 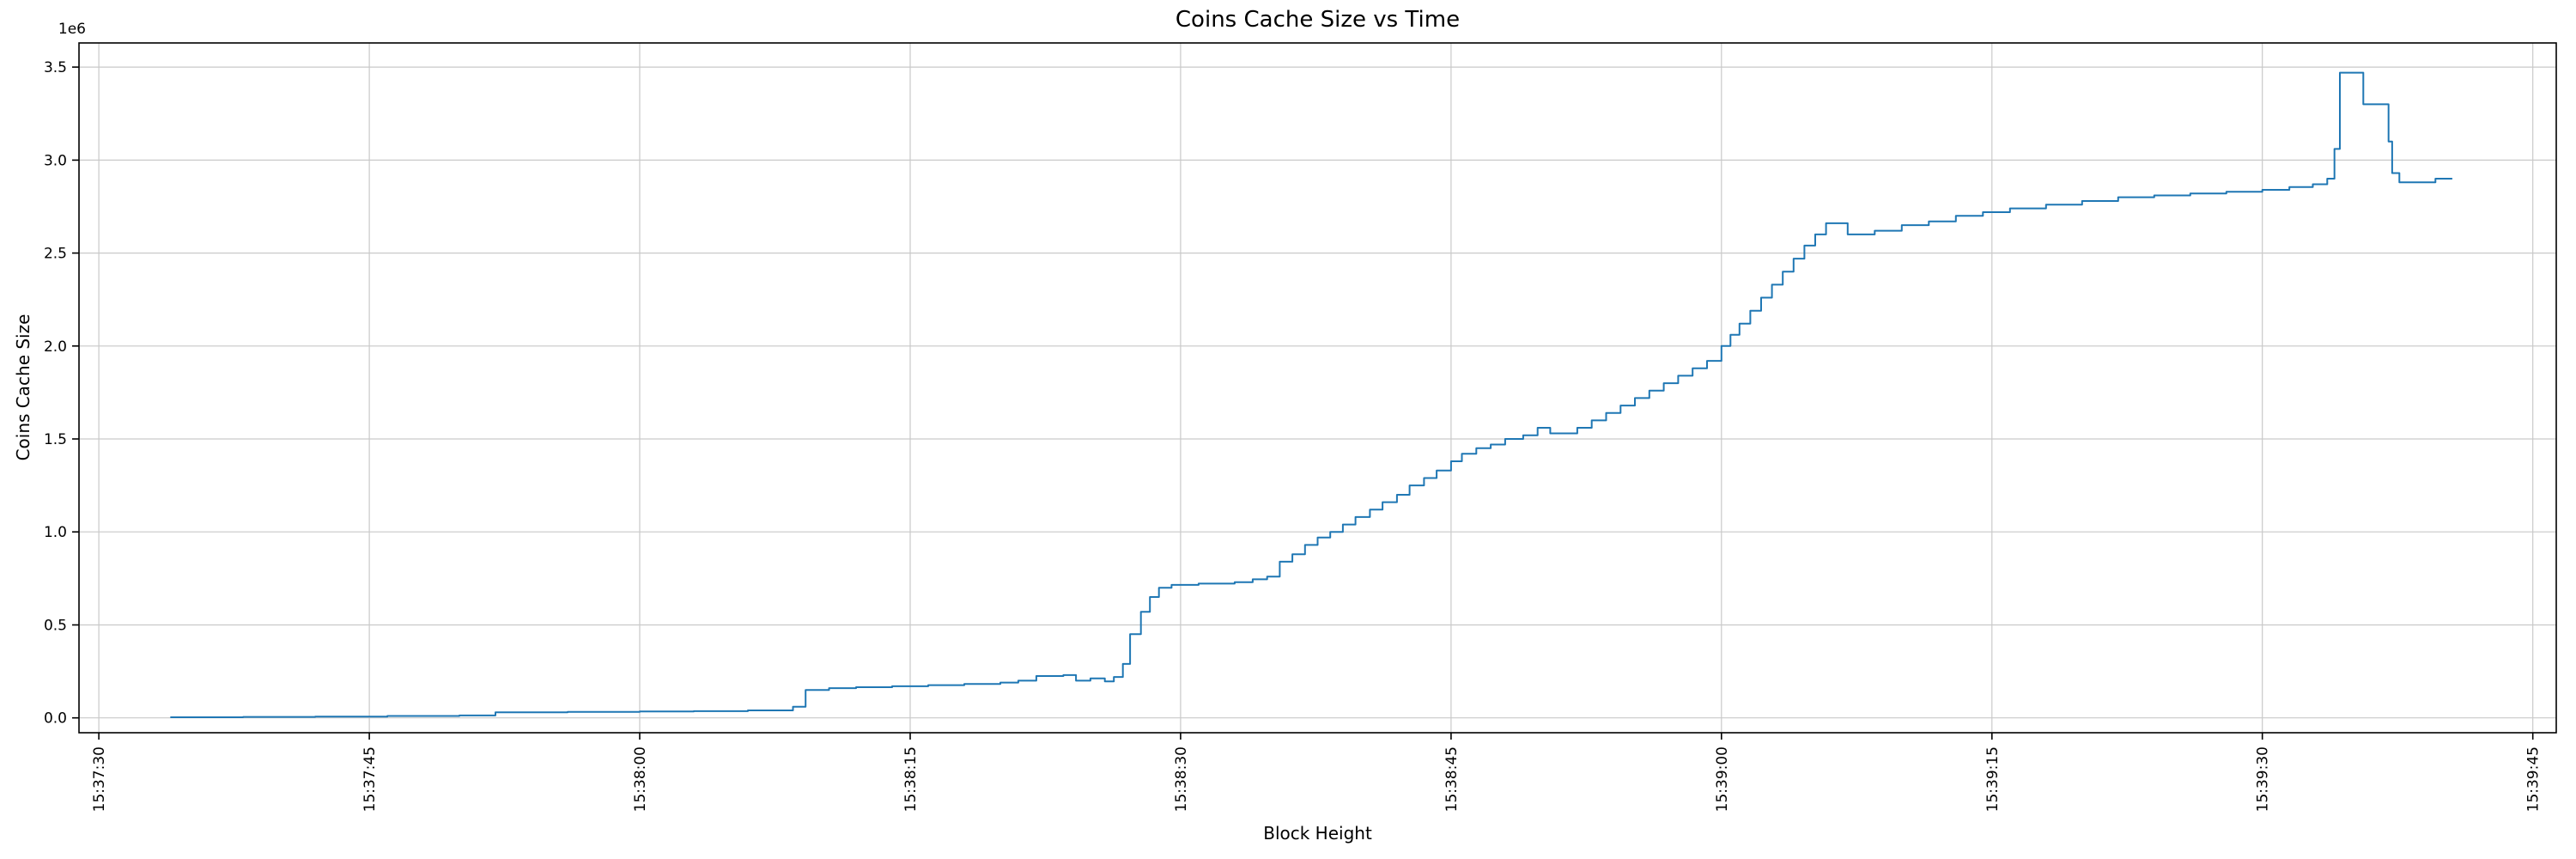 I want to click on y-tick-label: 2.5, so click(x=56, y=254).